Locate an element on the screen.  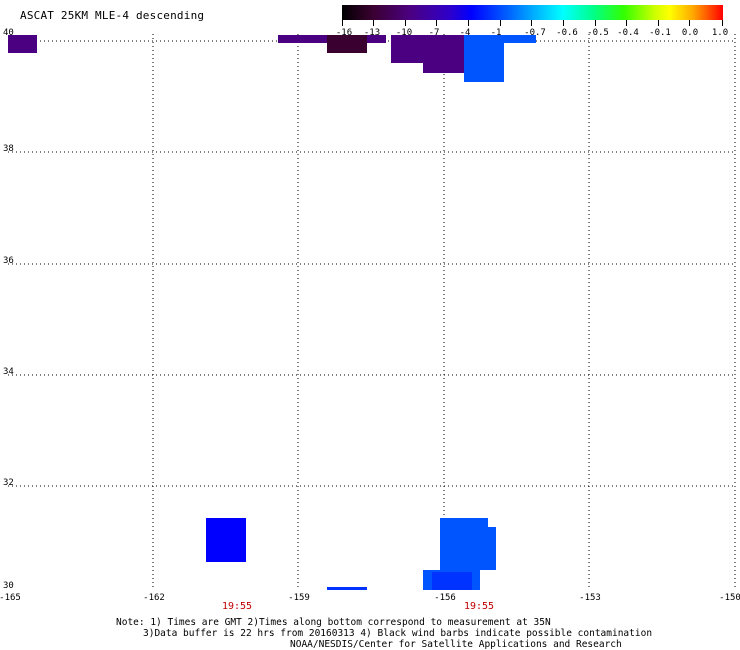
colorbar-label: -0.4 is located at coordinates (628, 33).